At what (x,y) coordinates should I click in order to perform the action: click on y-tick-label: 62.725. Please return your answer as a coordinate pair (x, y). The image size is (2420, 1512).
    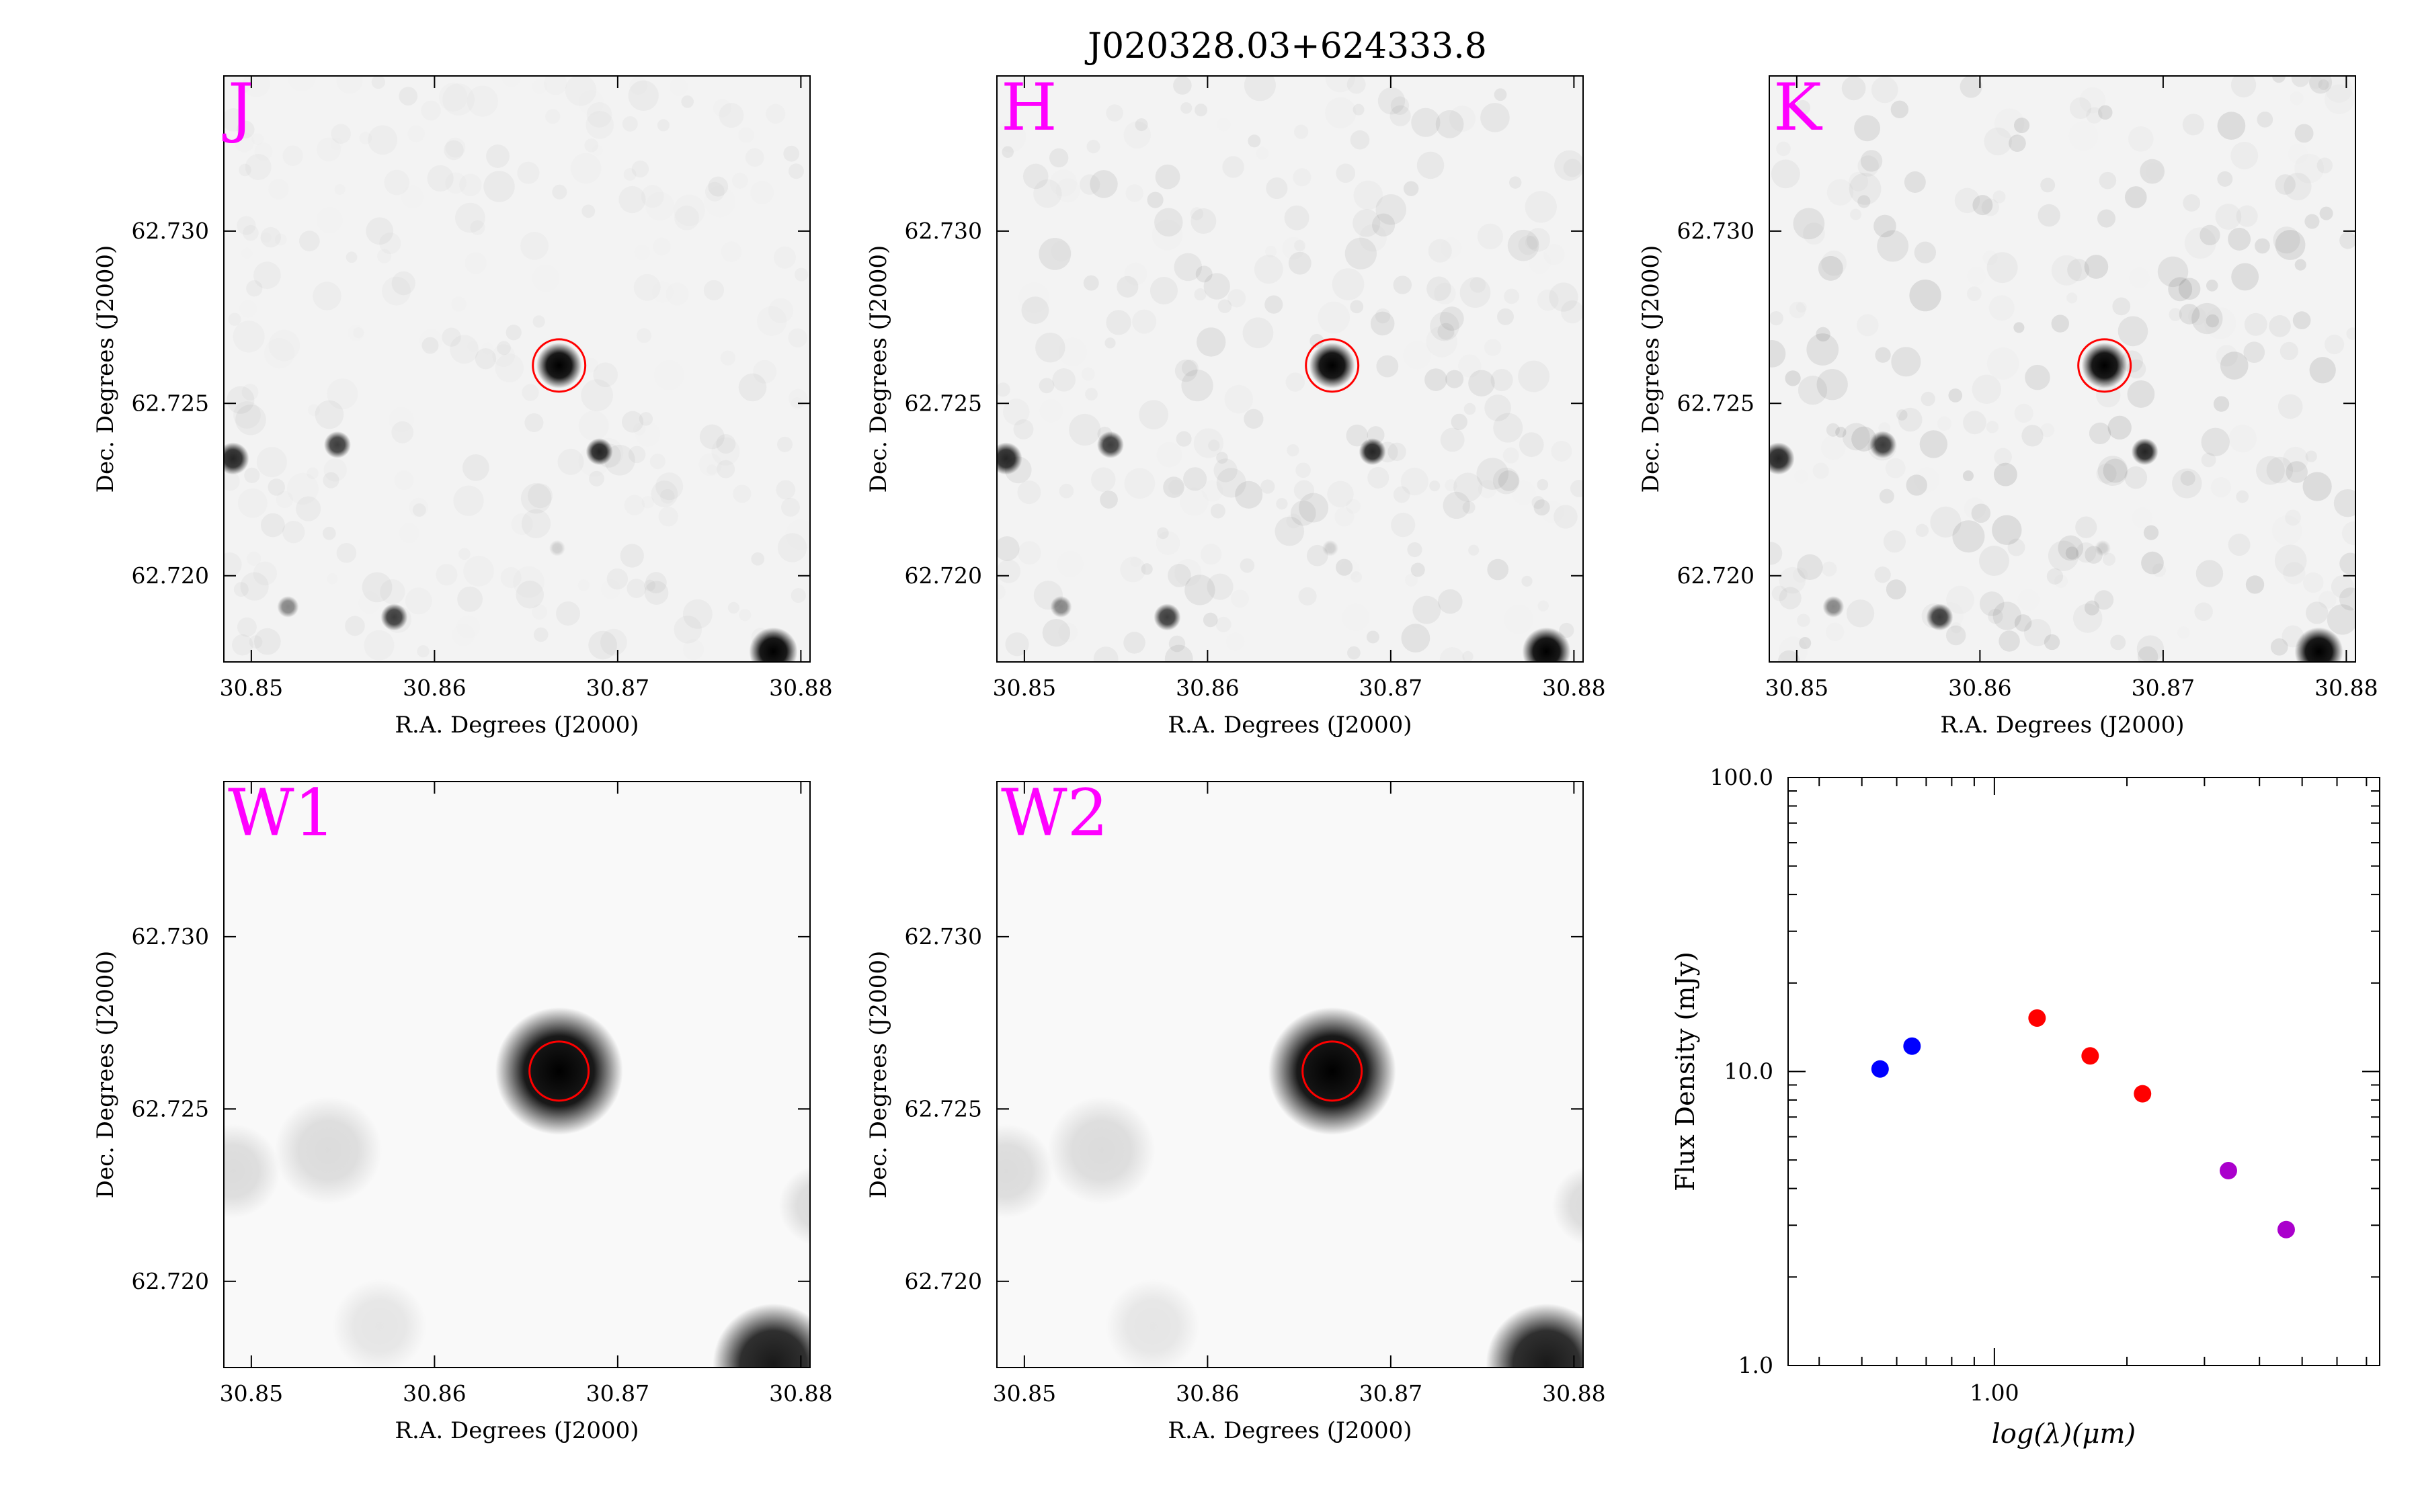
    Looking at the image, I should click on (943, 1109).